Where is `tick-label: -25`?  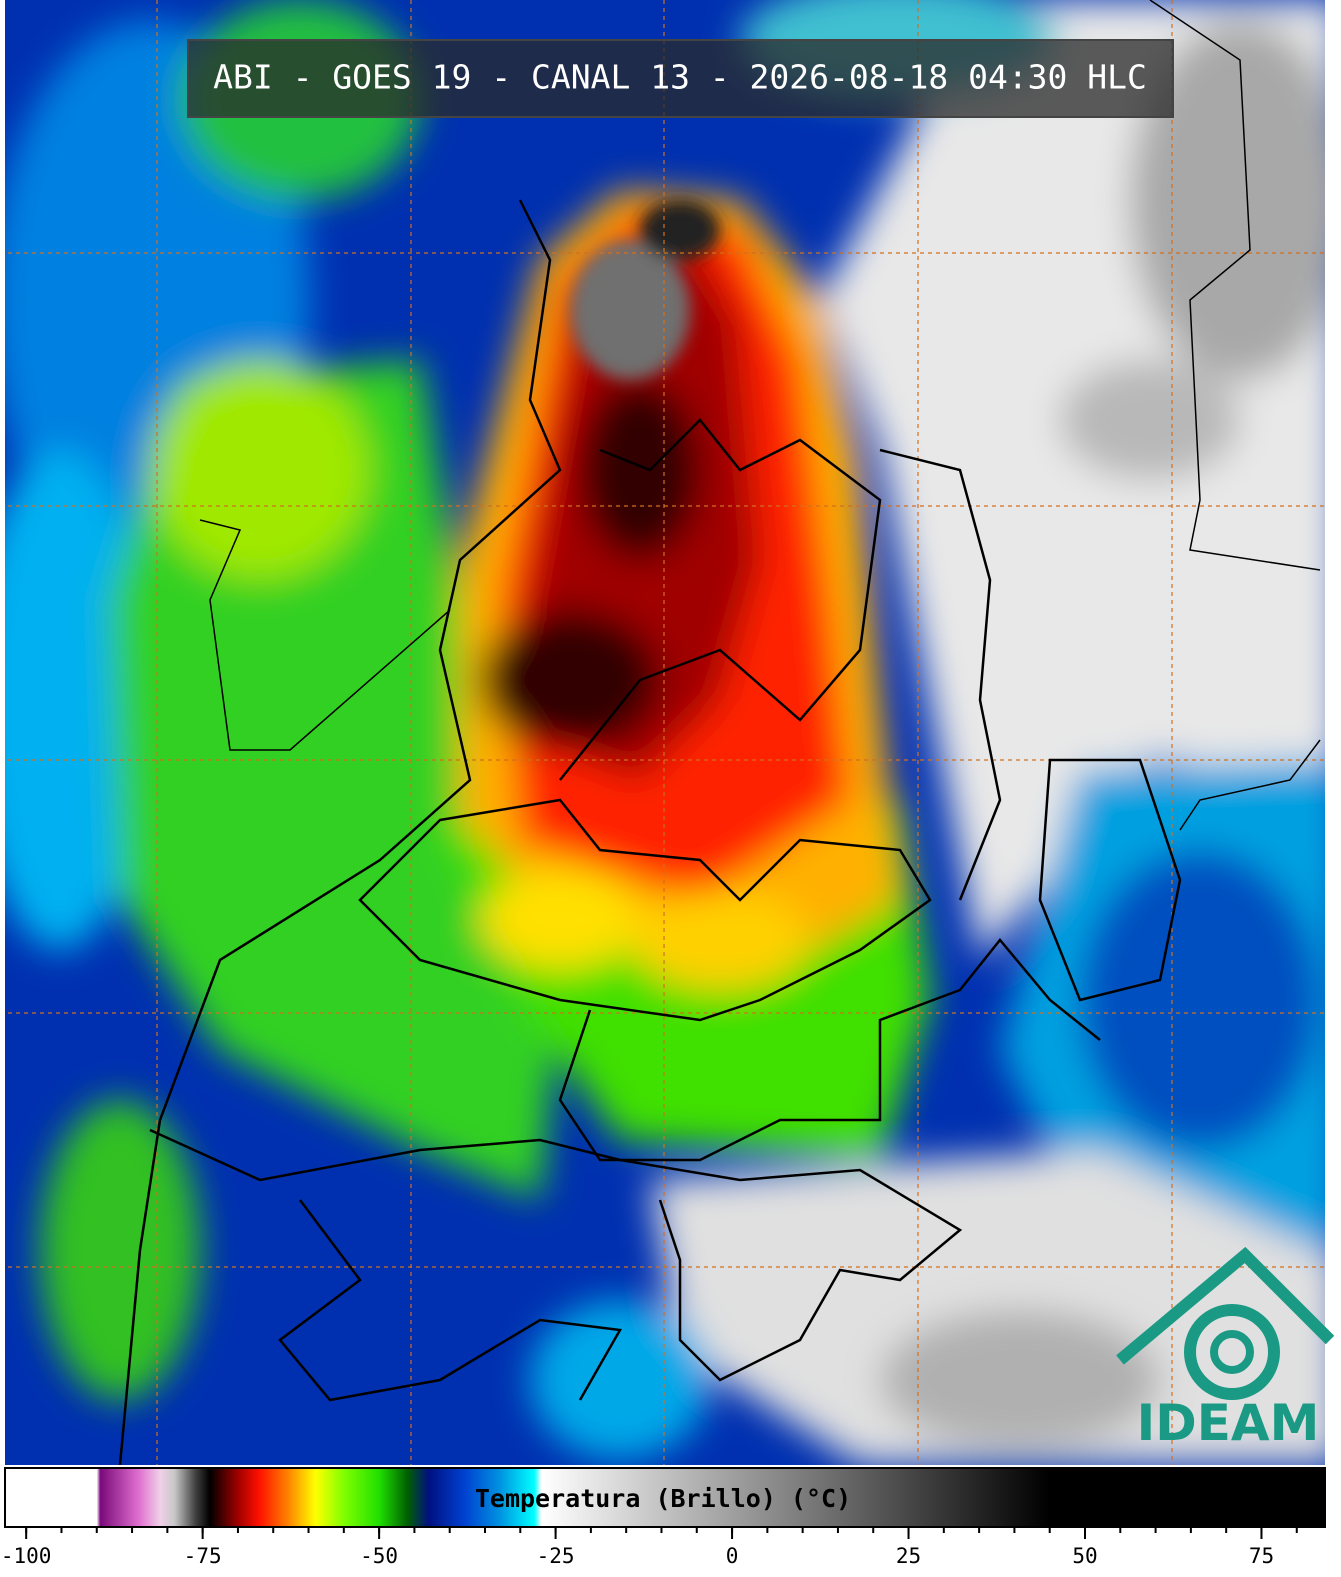
tick-label: -25 is located at coordinates (556, 1556).